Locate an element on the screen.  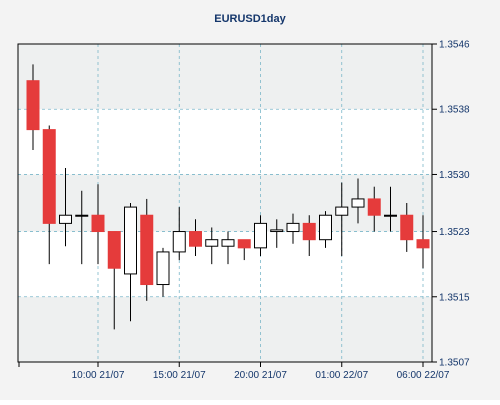
y-tick-label: 1.3523 is located at coordinates (454, 232).